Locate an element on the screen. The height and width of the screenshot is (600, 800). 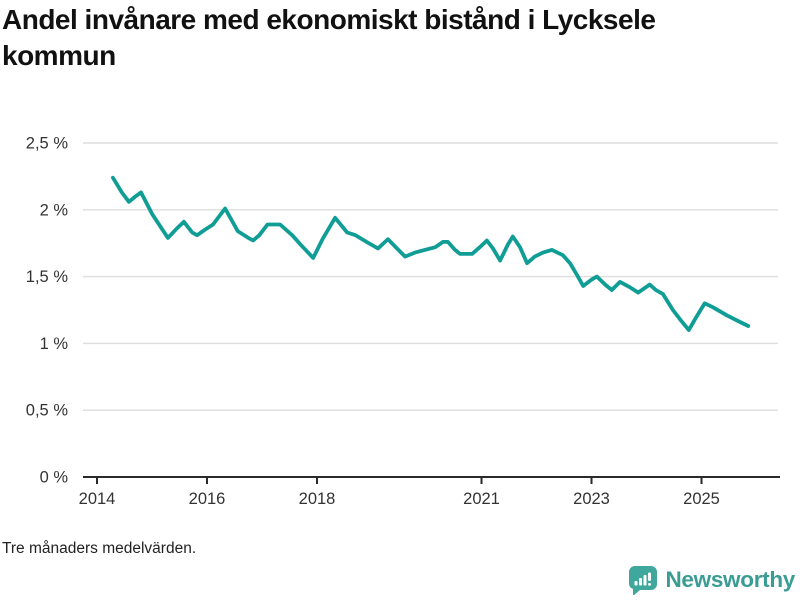
footnote: Tre månaders medelvärden. is located at coordinates (99, 548).